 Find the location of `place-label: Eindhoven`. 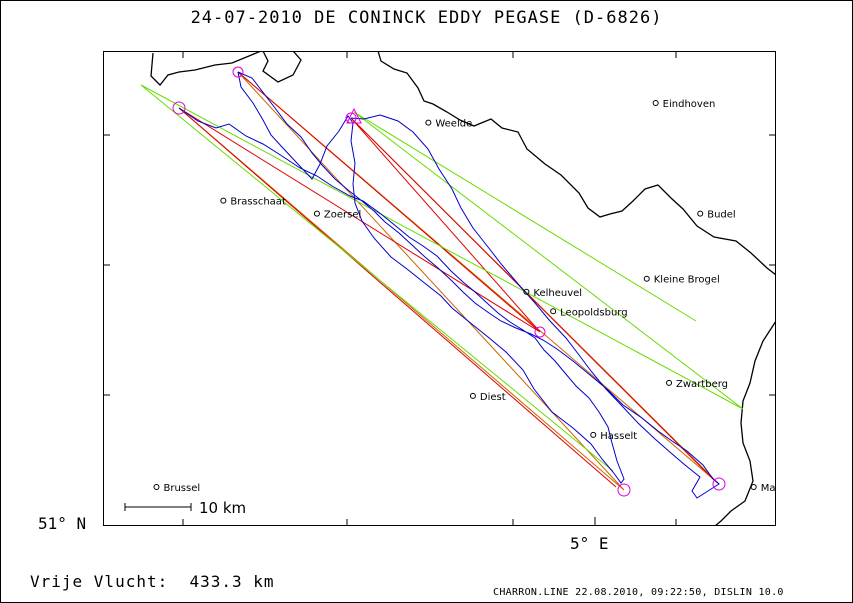

place-label: Eindhoven is located at coordinates (689, 104).